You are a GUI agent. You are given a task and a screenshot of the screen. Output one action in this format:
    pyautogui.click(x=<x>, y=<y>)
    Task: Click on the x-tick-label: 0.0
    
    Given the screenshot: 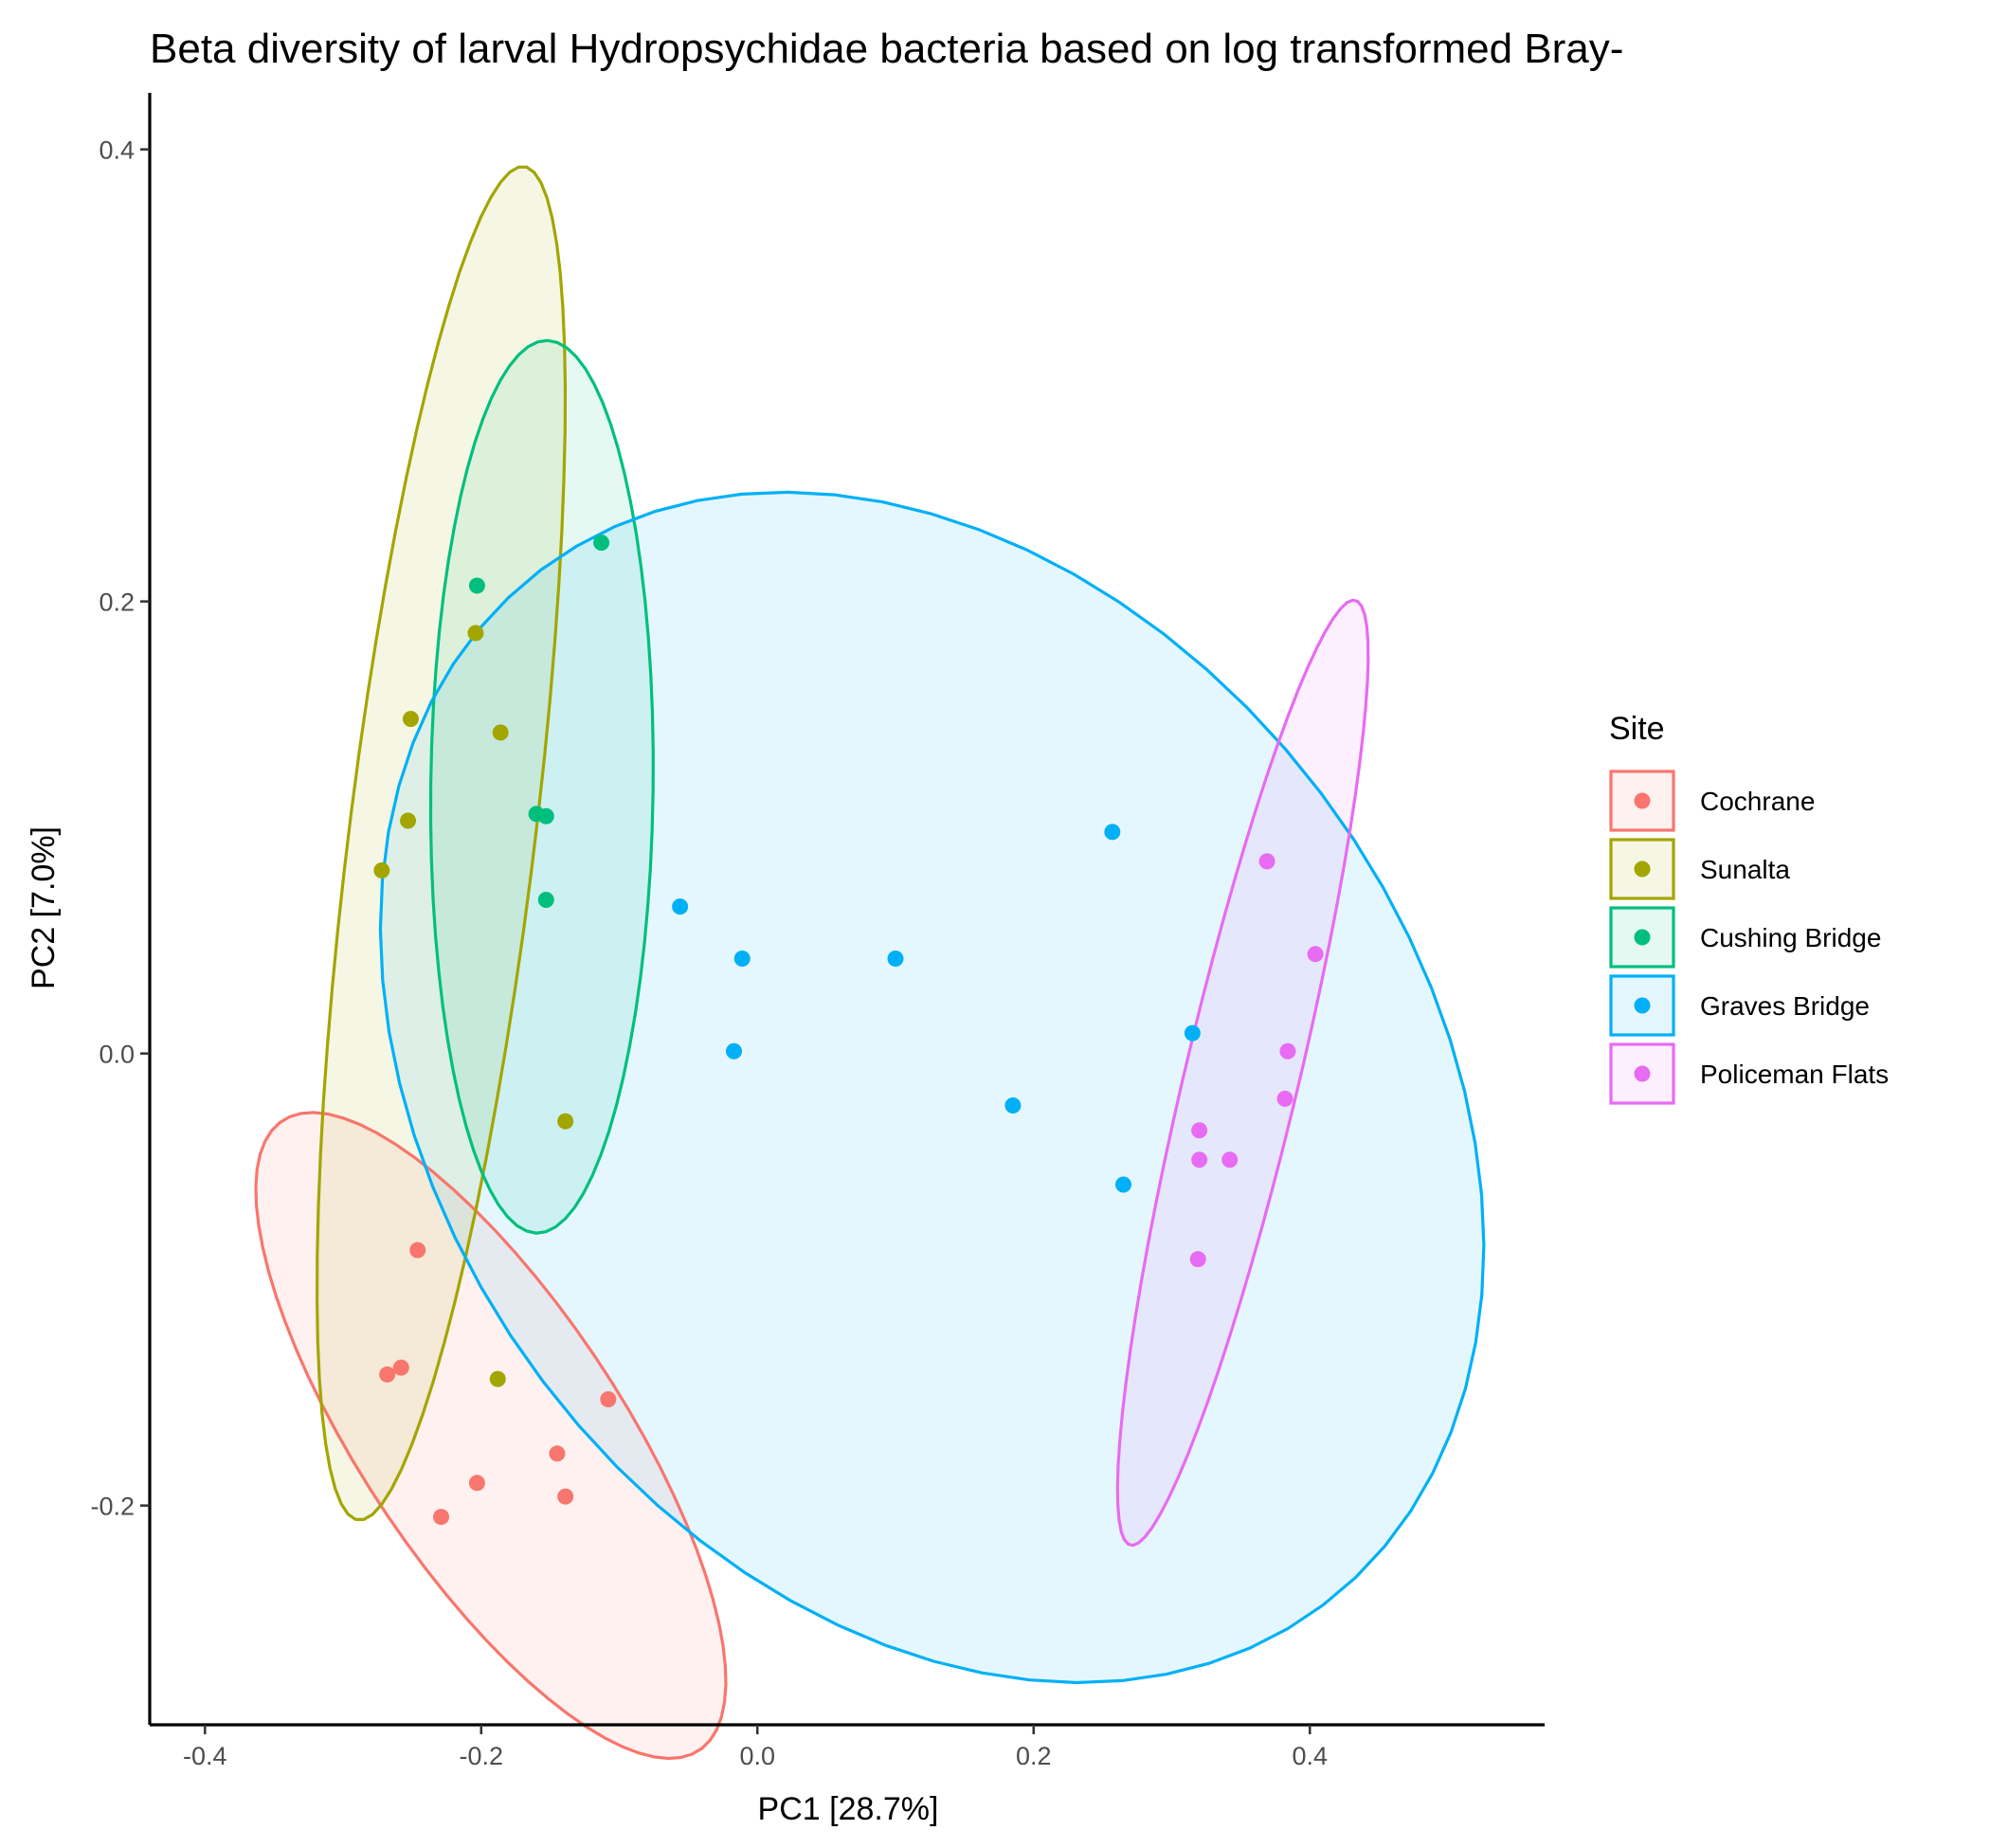 What is the action you would take?
    pyautogui.click(x=757, y=1756)
    